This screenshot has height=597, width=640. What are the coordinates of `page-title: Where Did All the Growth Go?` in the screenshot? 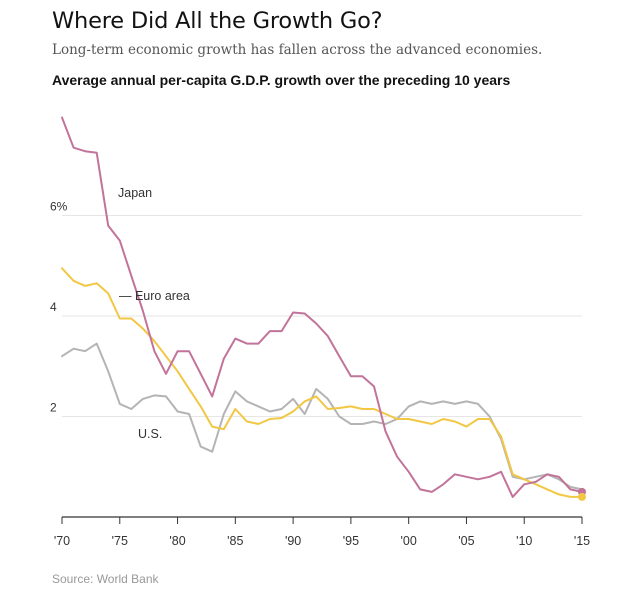 It's located at (217, 21).